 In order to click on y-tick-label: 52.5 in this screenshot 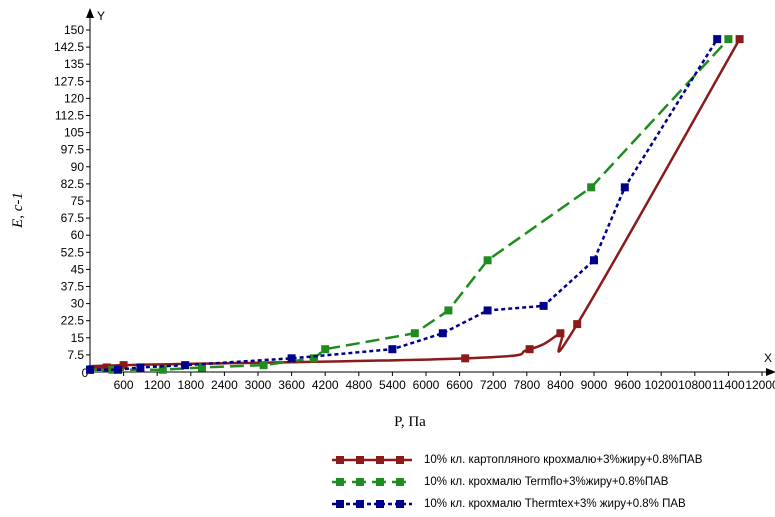, I will do `click(73, 252)`.